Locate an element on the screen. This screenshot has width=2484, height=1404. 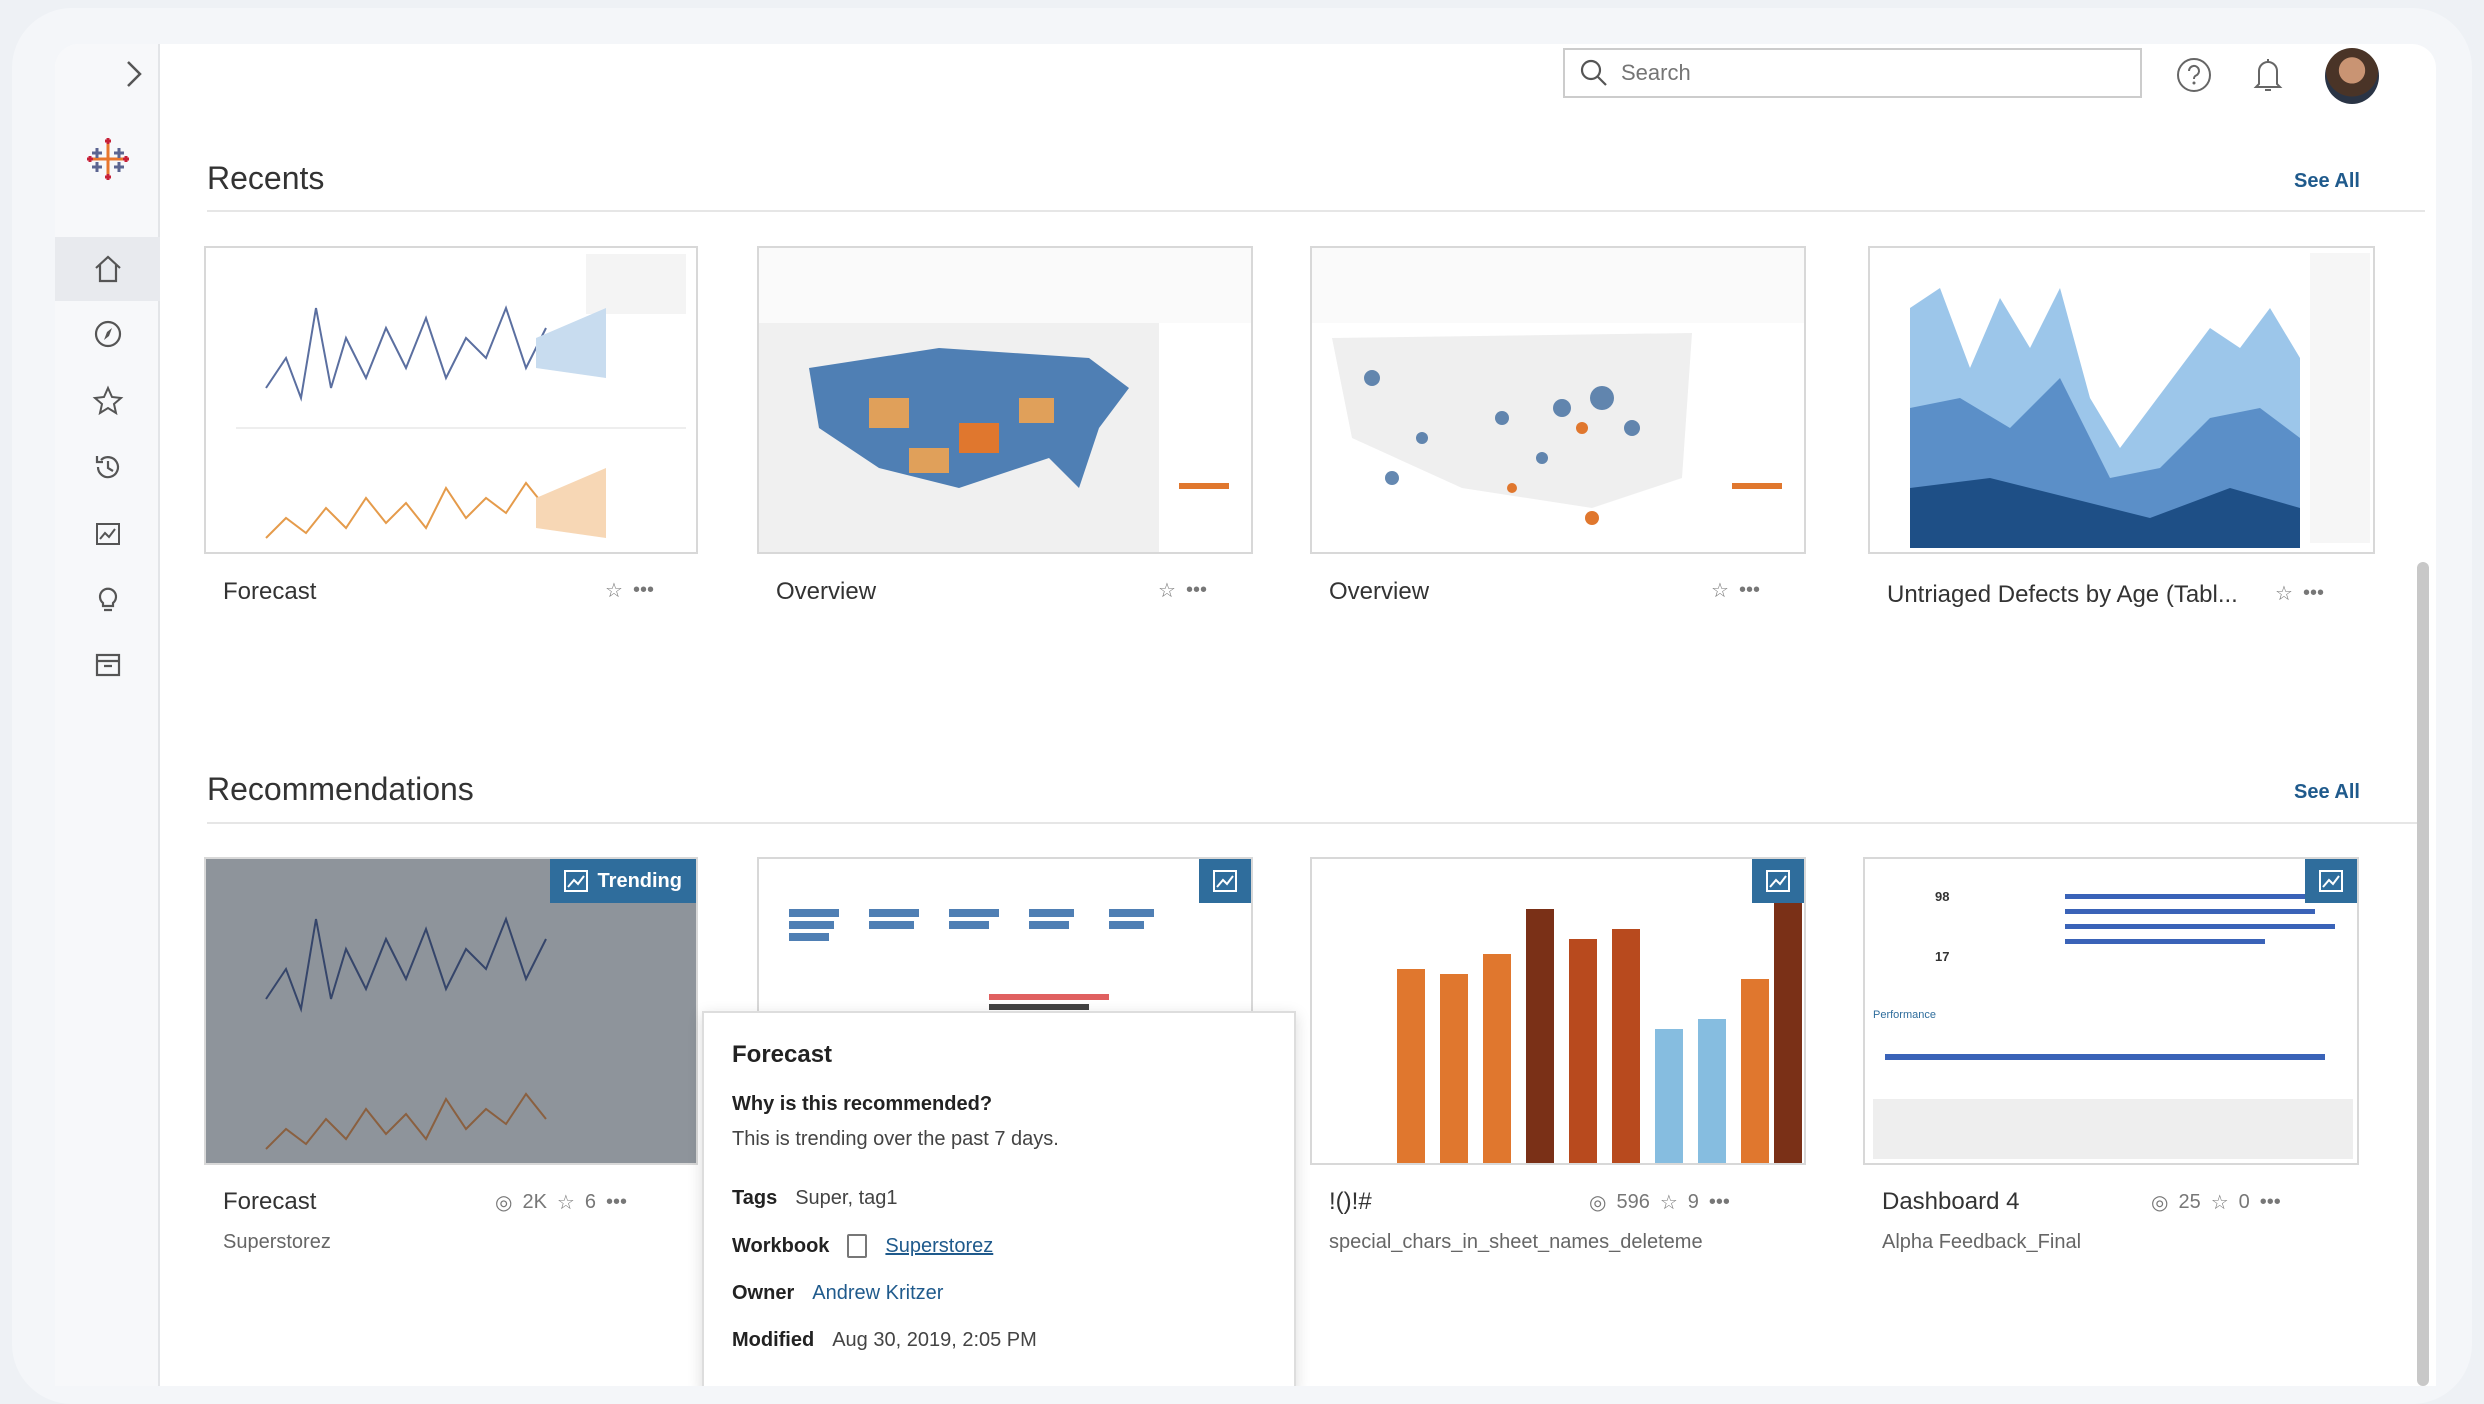
recents-see-all-link: See All is located at coordinates (2327, 181).